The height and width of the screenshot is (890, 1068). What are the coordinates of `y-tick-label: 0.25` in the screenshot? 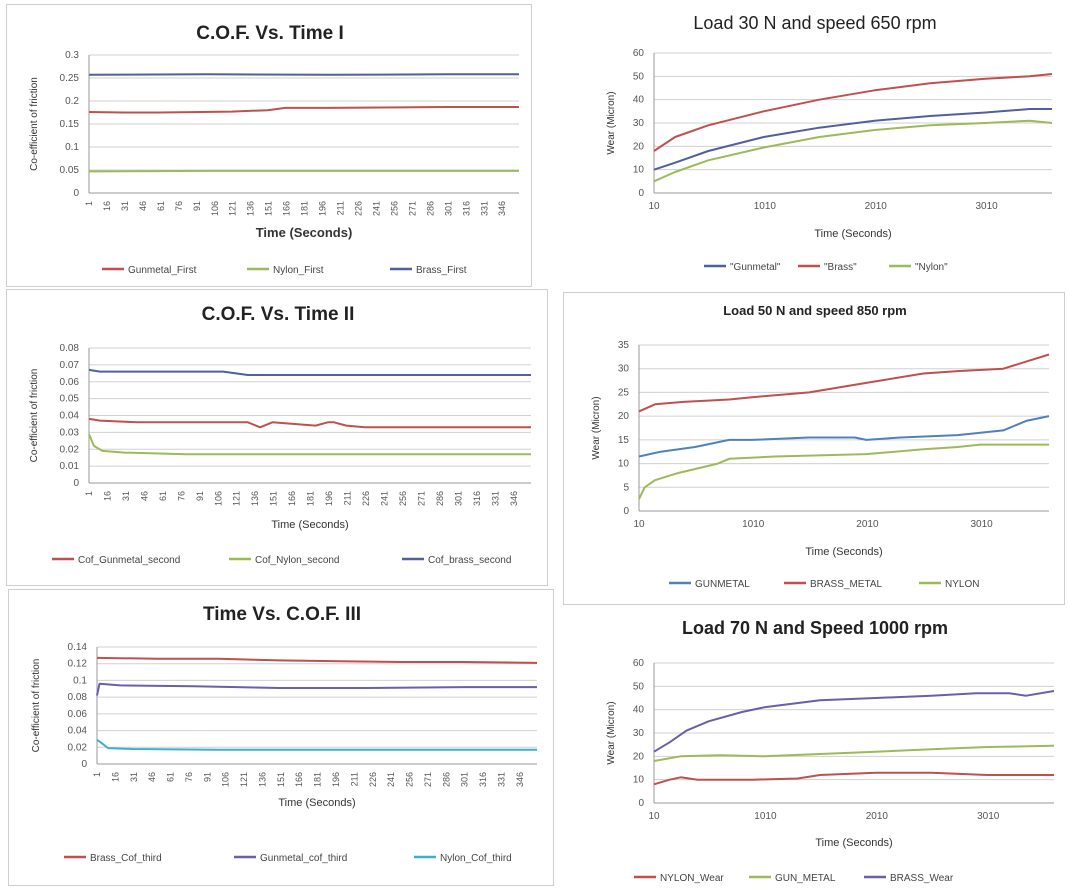 It's located at (70, 78).